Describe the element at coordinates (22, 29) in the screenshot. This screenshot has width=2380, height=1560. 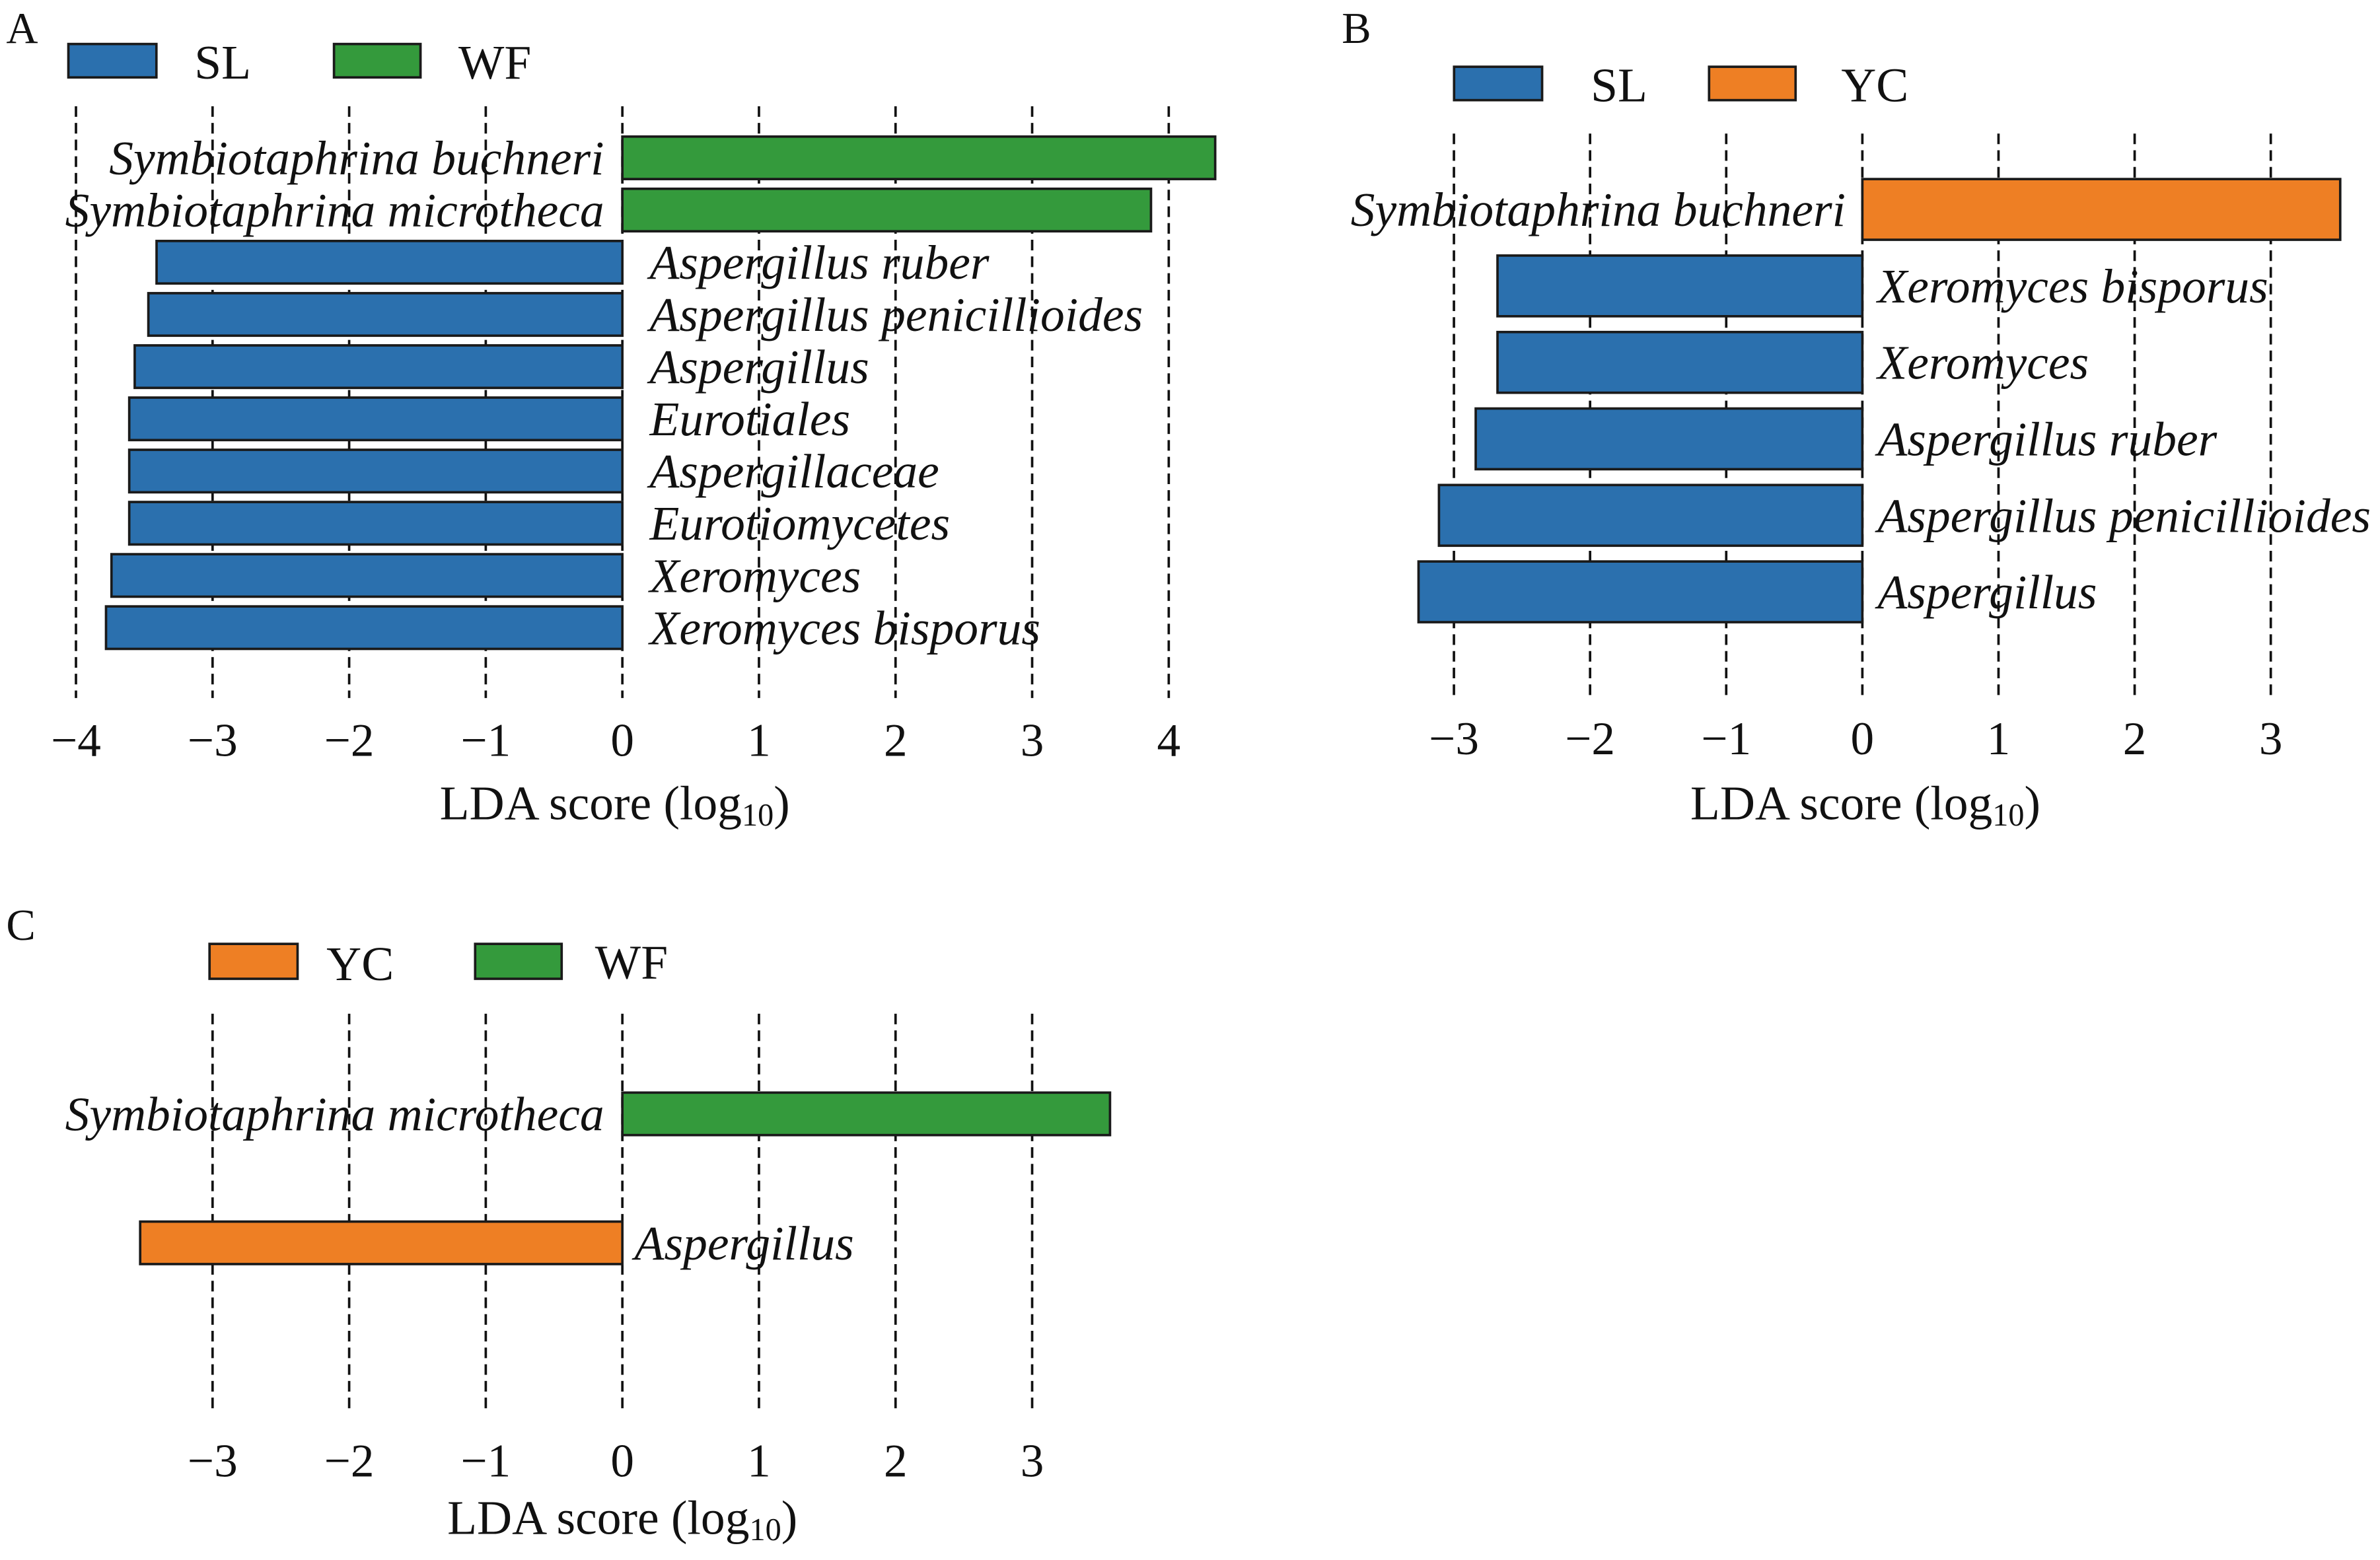
I see `panel-label: A` at that location.